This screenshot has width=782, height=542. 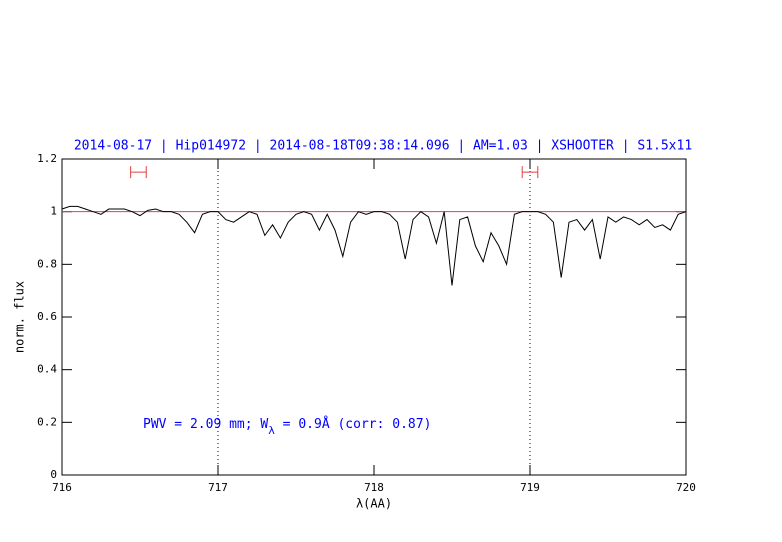 What do you see at coordinates (20, 317) in the screenshot?
I see `y-axis-label: norm. flux` at bounding box center [20, 317].